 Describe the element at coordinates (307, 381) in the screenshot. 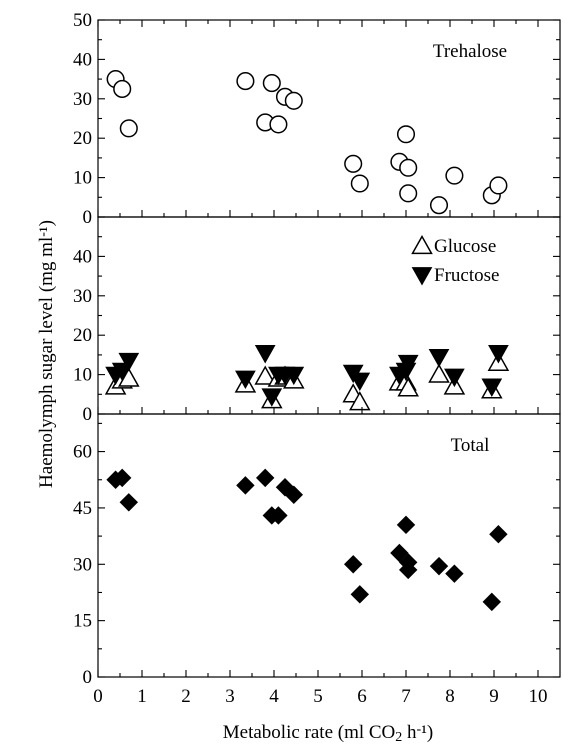

I see `series-glucose` at that location.